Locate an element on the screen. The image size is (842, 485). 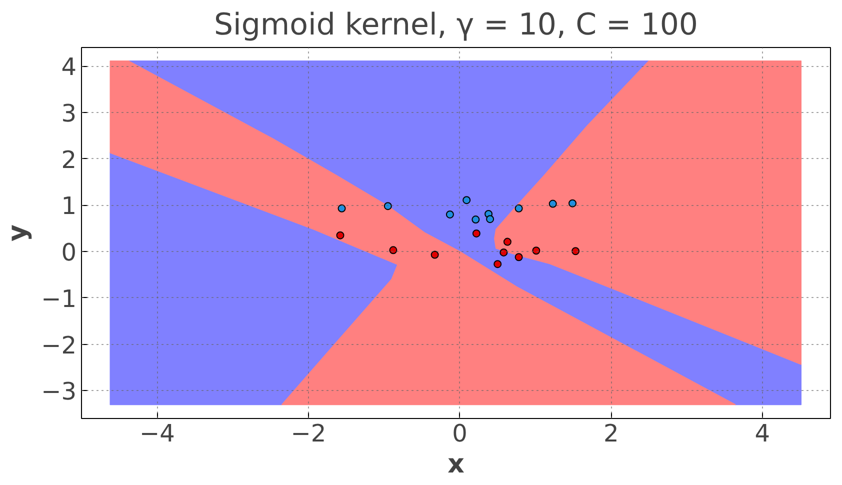
y-axis-title: y is located at coordinates (18, 233).